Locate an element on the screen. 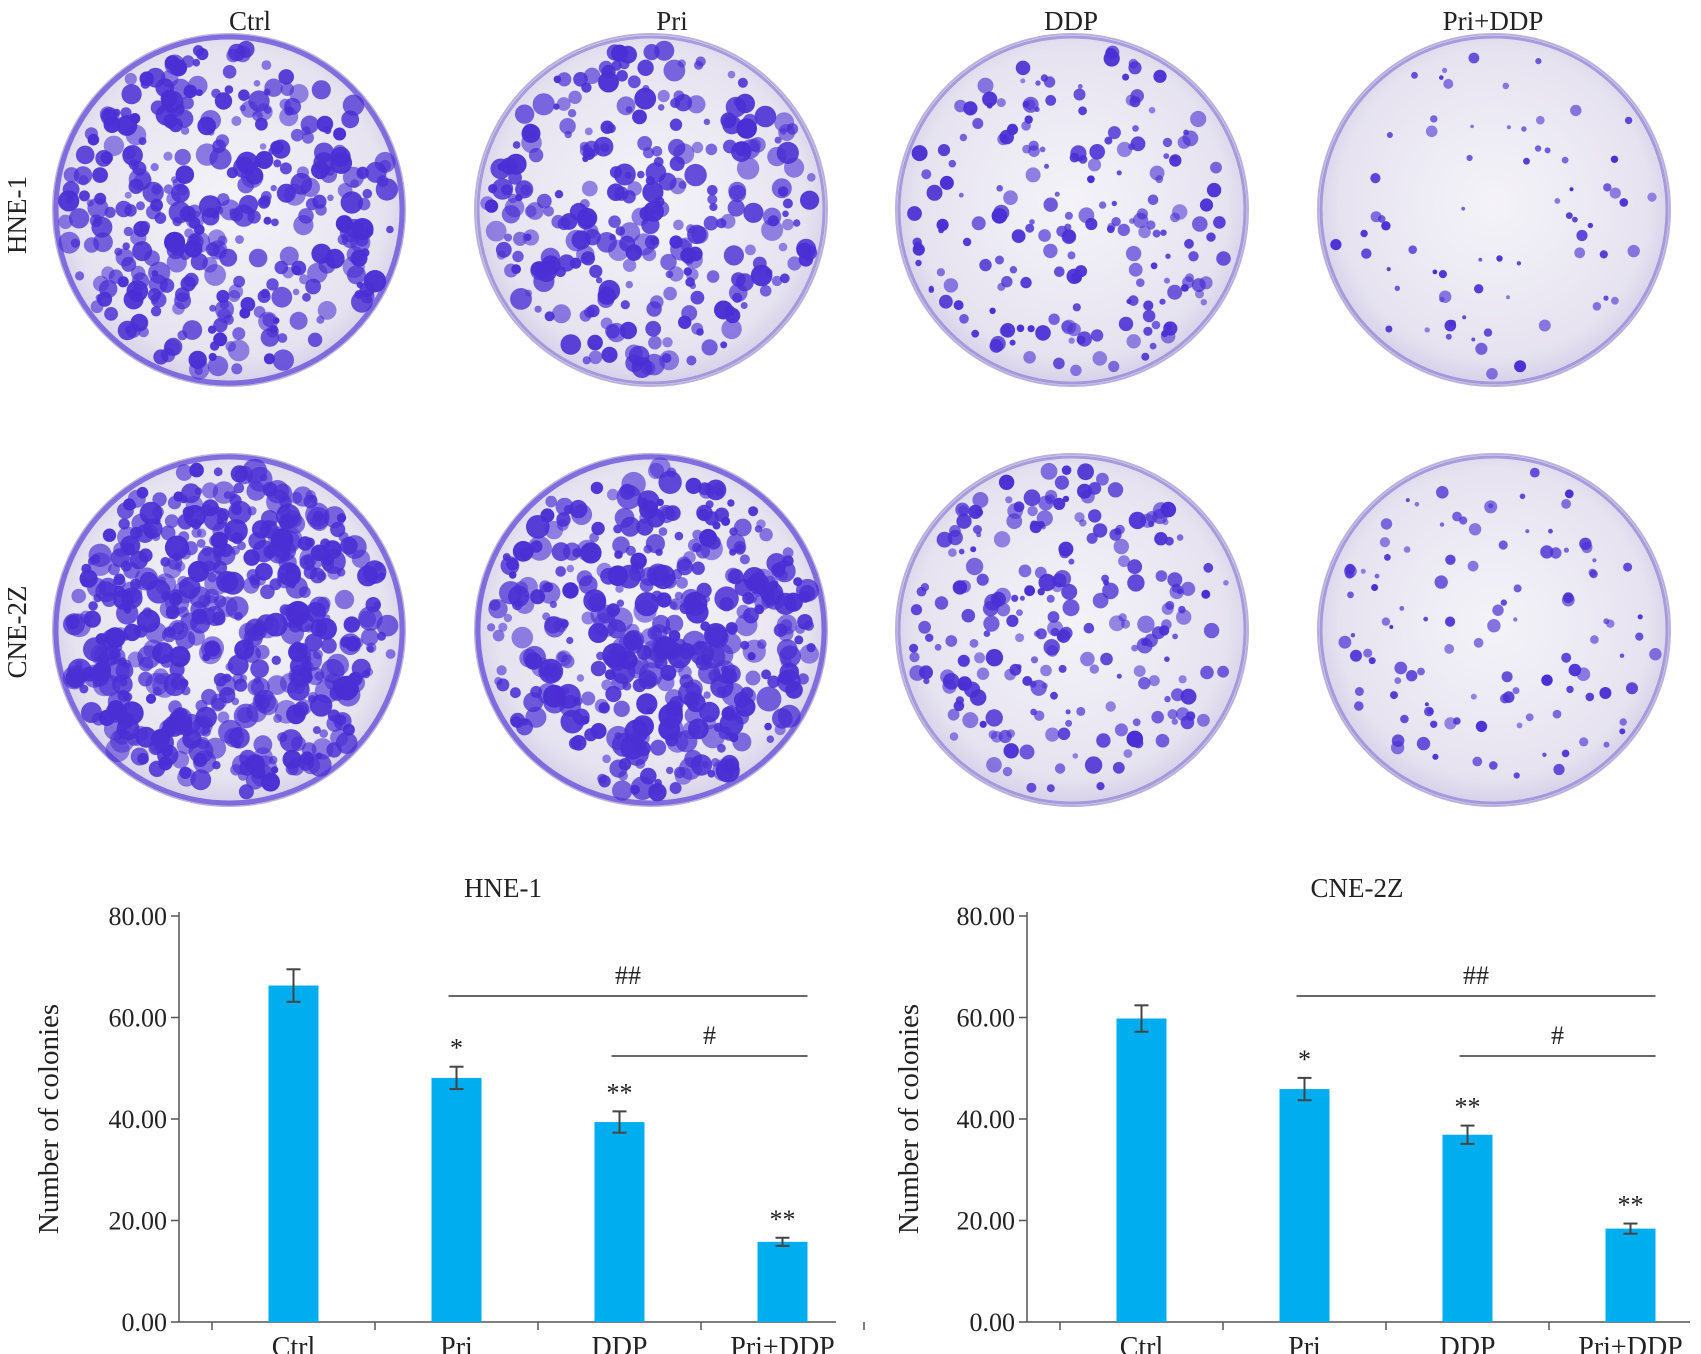  x-tick-label: Pri+DDP is located at coordinates (782, 1343).